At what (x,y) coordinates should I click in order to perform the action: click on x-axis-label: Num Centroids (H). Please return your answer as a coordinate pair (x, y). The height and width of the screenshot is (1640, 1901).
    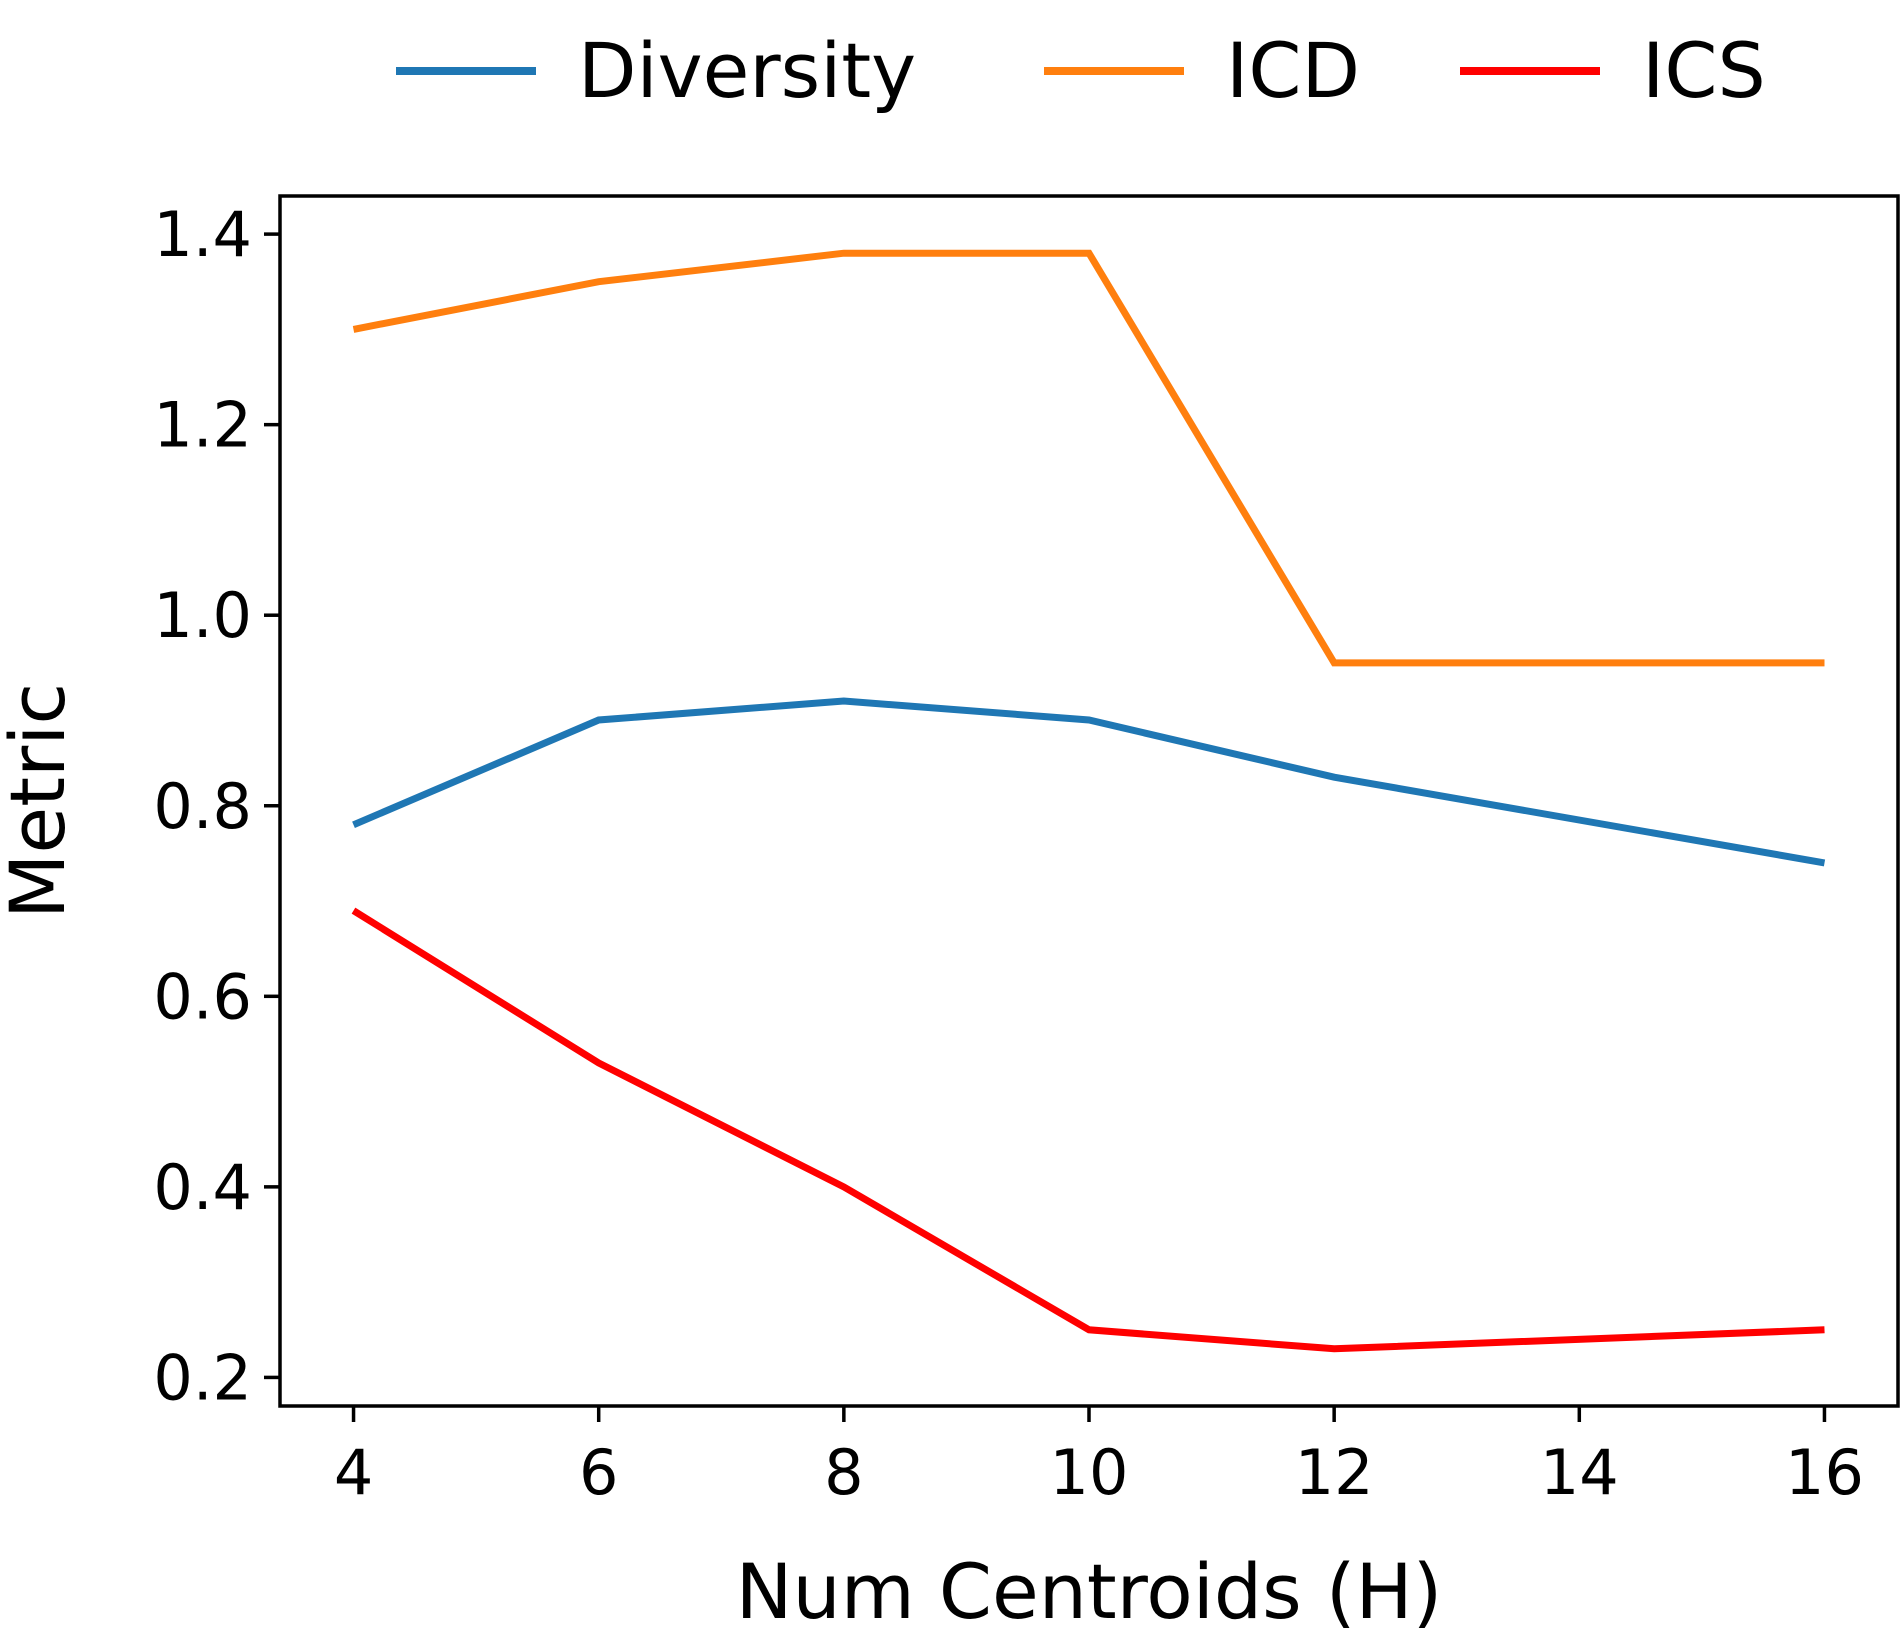
    Looking at the image, I should click on (1089, 1591).